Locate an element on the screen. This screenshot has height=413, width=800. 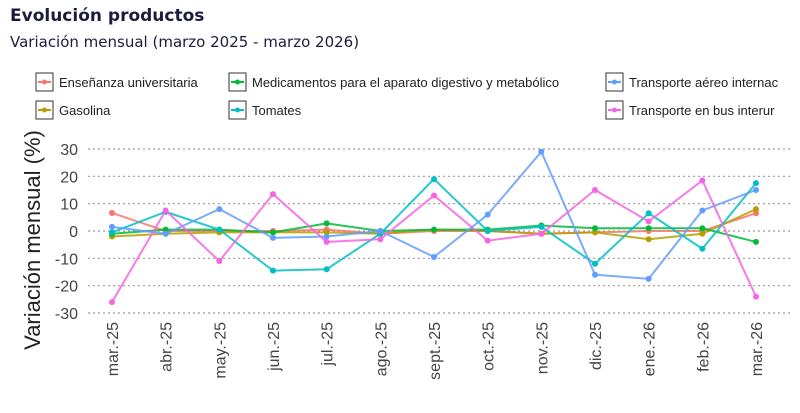
y-tick-label: 30 is located at coordinates (69, 150).